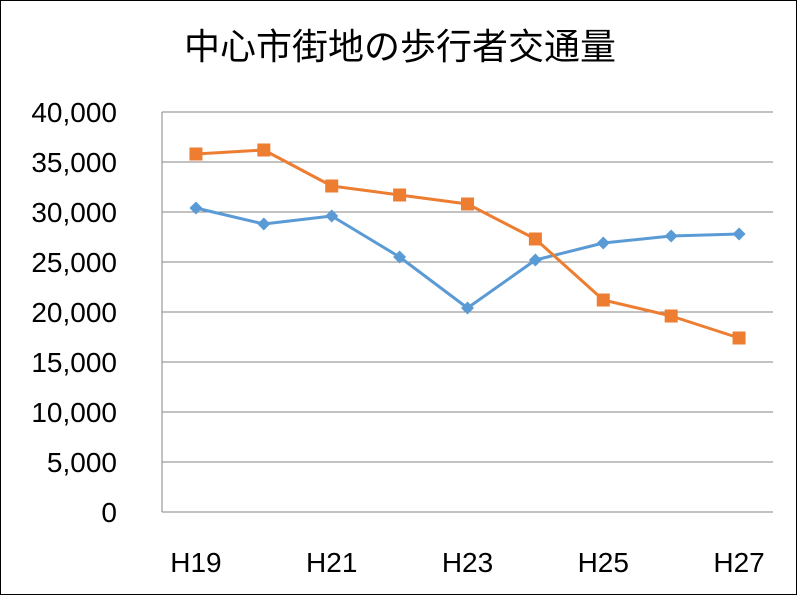 Image resolution: width=797 pixels, height=596 pixels. Describe the element at coordinates (74, 412) in the screenshot. I see `y-tick-label: 10,000` at that location.